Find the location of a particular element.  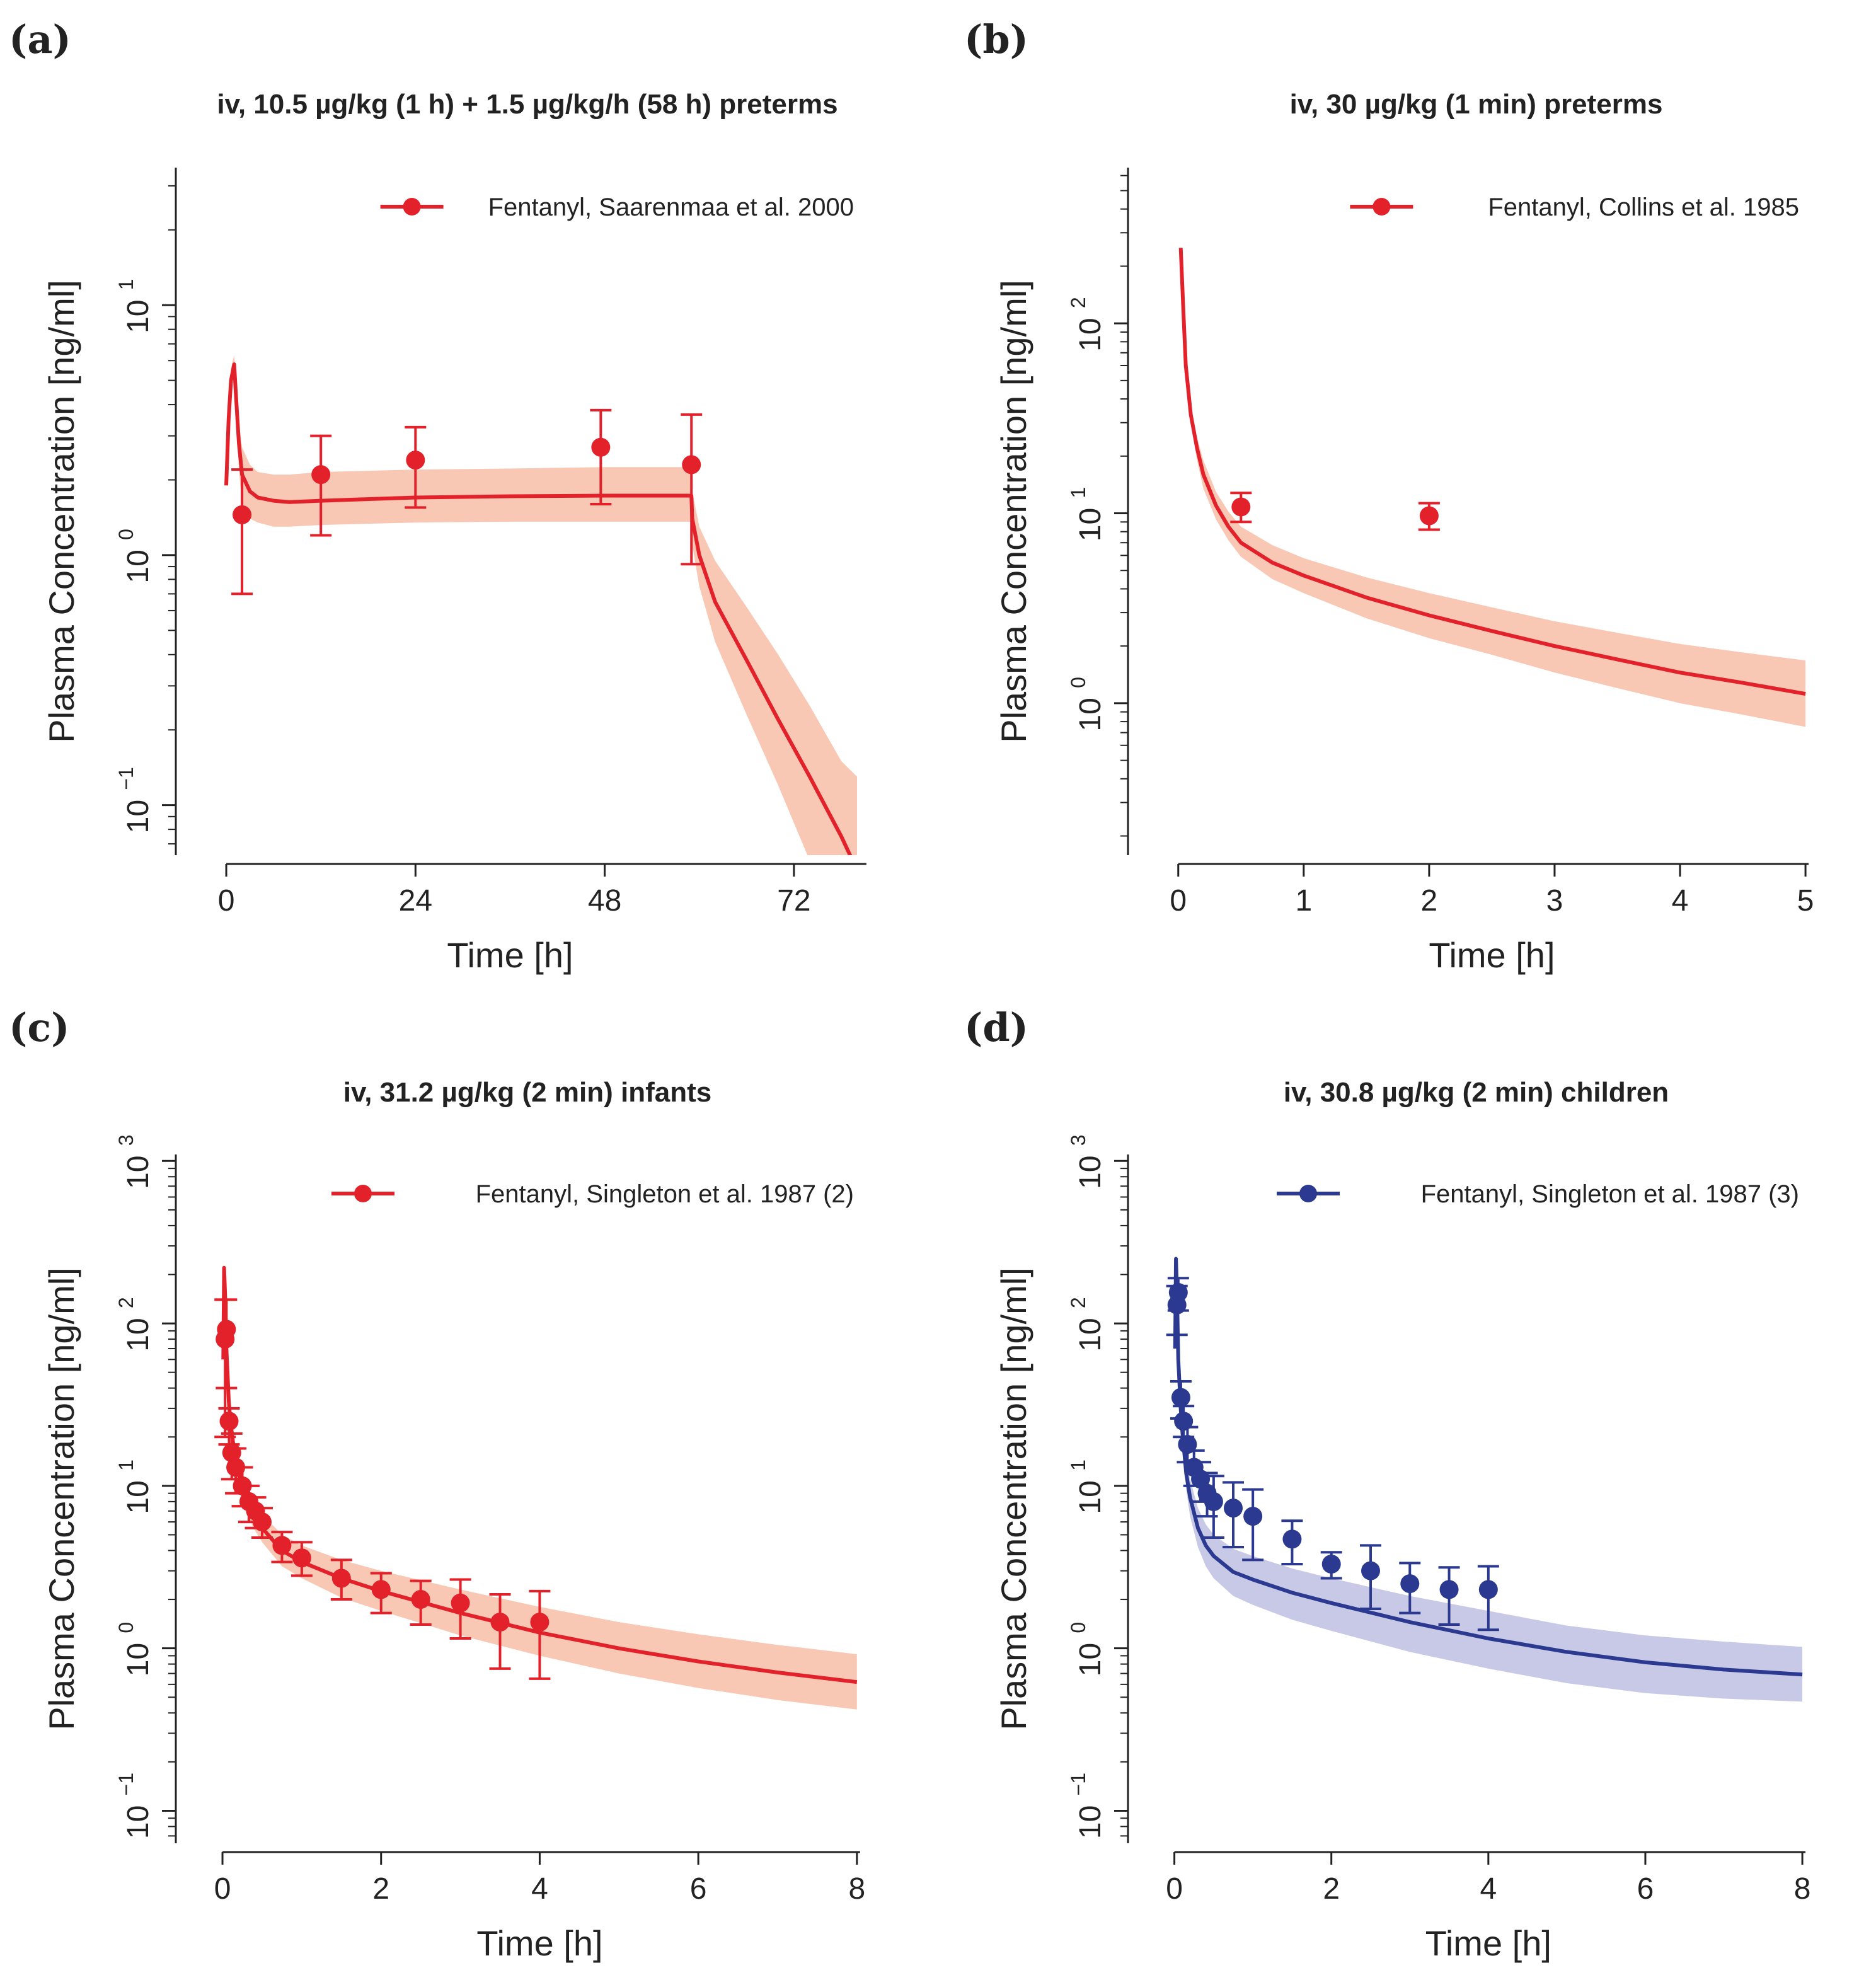

panel-label: (c) is located at coordinates (39, 1027).